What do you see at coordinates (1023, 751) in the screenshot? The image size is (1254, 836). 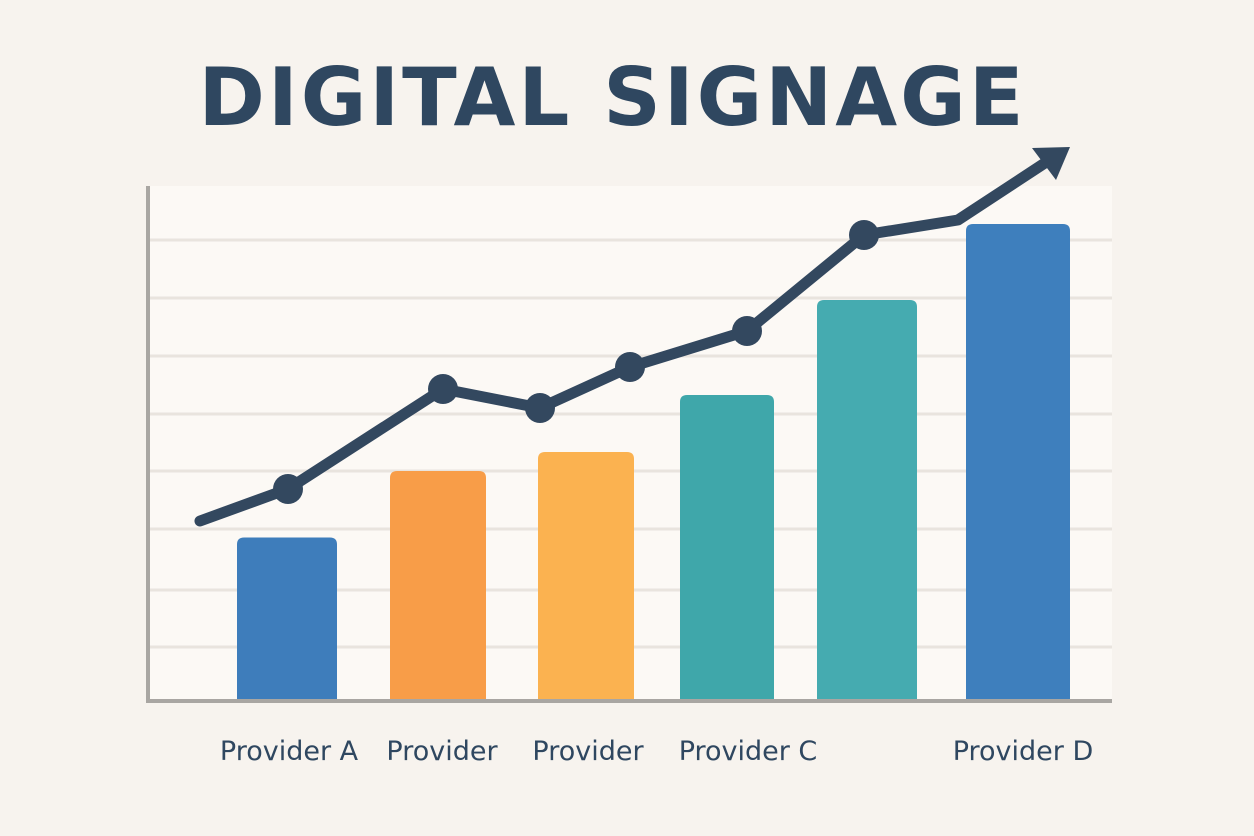 I see `category-label: Provider D` at bounding box center [1023, 751].